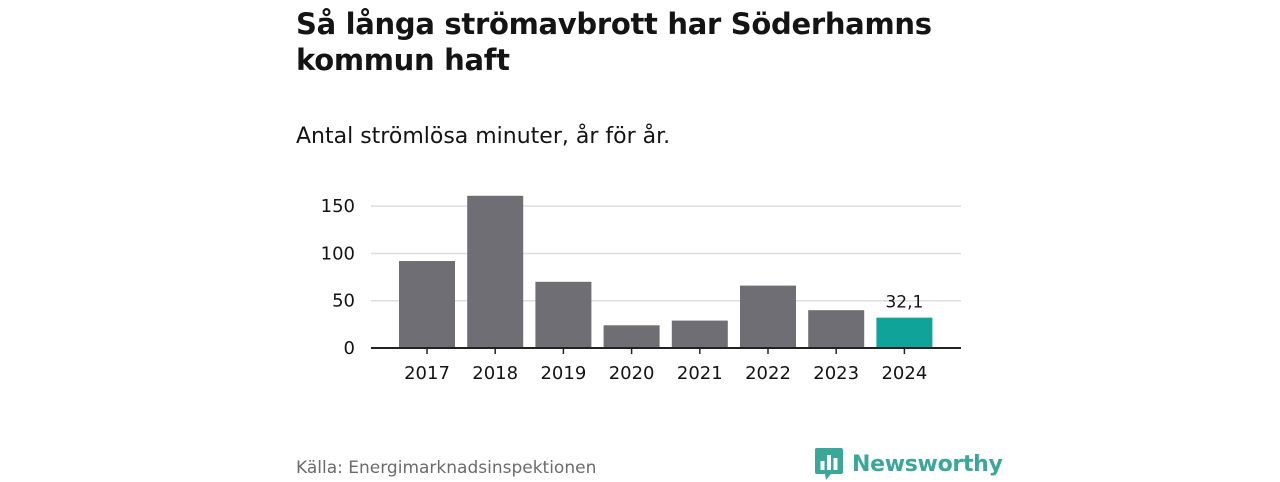  I want to click on x-axis-ticks: 2017 2018 2019 2020 2021 2022 2023 2024, so click(665, 366).